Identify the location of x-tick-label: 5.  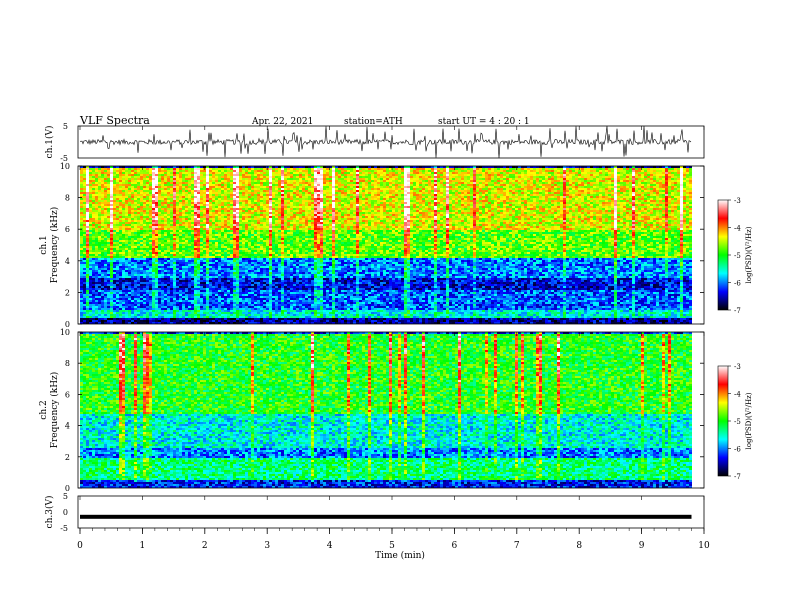
(392, 546).